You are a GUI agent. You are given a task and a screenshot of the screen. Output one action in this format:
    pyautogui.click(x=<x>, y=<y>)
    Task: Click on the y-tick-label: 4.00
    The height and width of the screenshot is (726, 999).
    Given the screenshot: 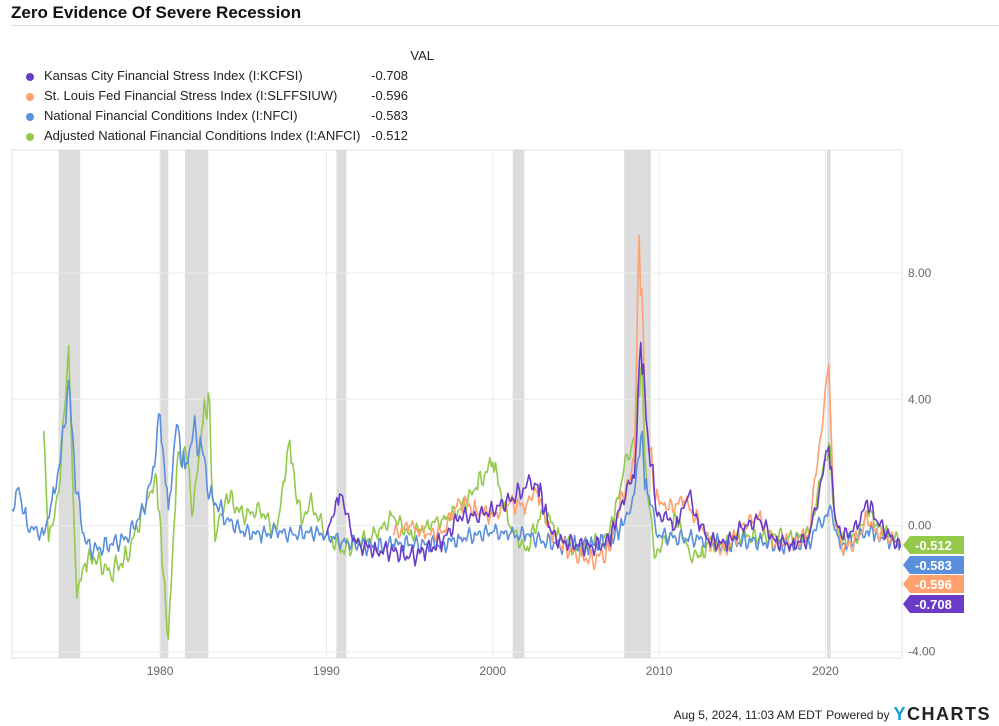 What is the action you would take?
    pyautogui.click(x=920, y=399)
    